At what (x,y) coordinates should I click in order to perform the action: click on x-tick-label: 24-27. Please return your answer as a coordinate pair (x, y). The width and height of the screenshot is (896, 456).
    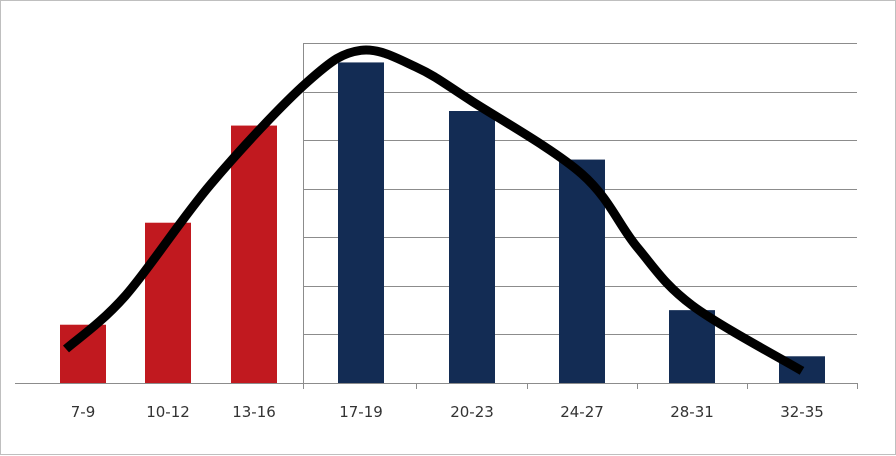
    Looking at the image, I should click on (582, 412).